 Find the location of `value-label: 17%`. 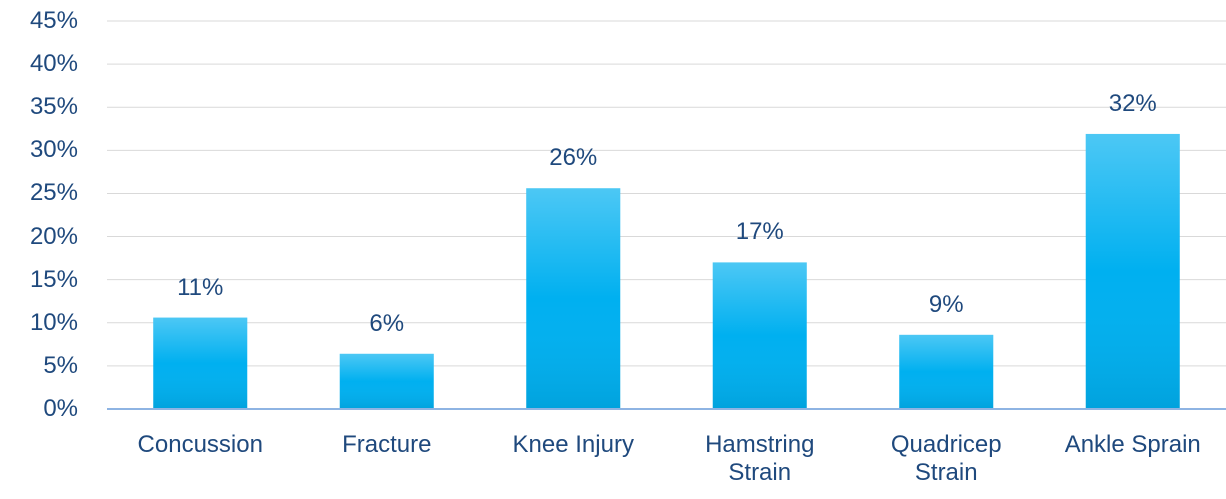

value-label: 17% is located at coordinates (759, 232).